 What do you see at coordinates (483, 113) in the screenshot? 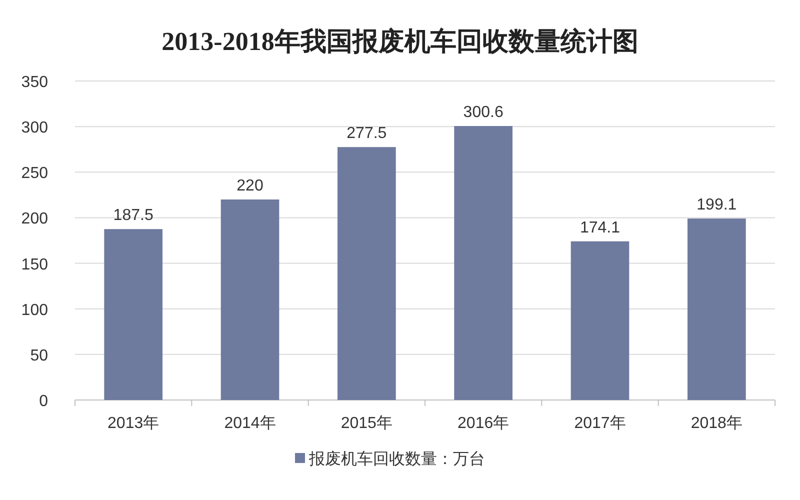
I see `data-label: 300.6` at bounding box center [483, 113].